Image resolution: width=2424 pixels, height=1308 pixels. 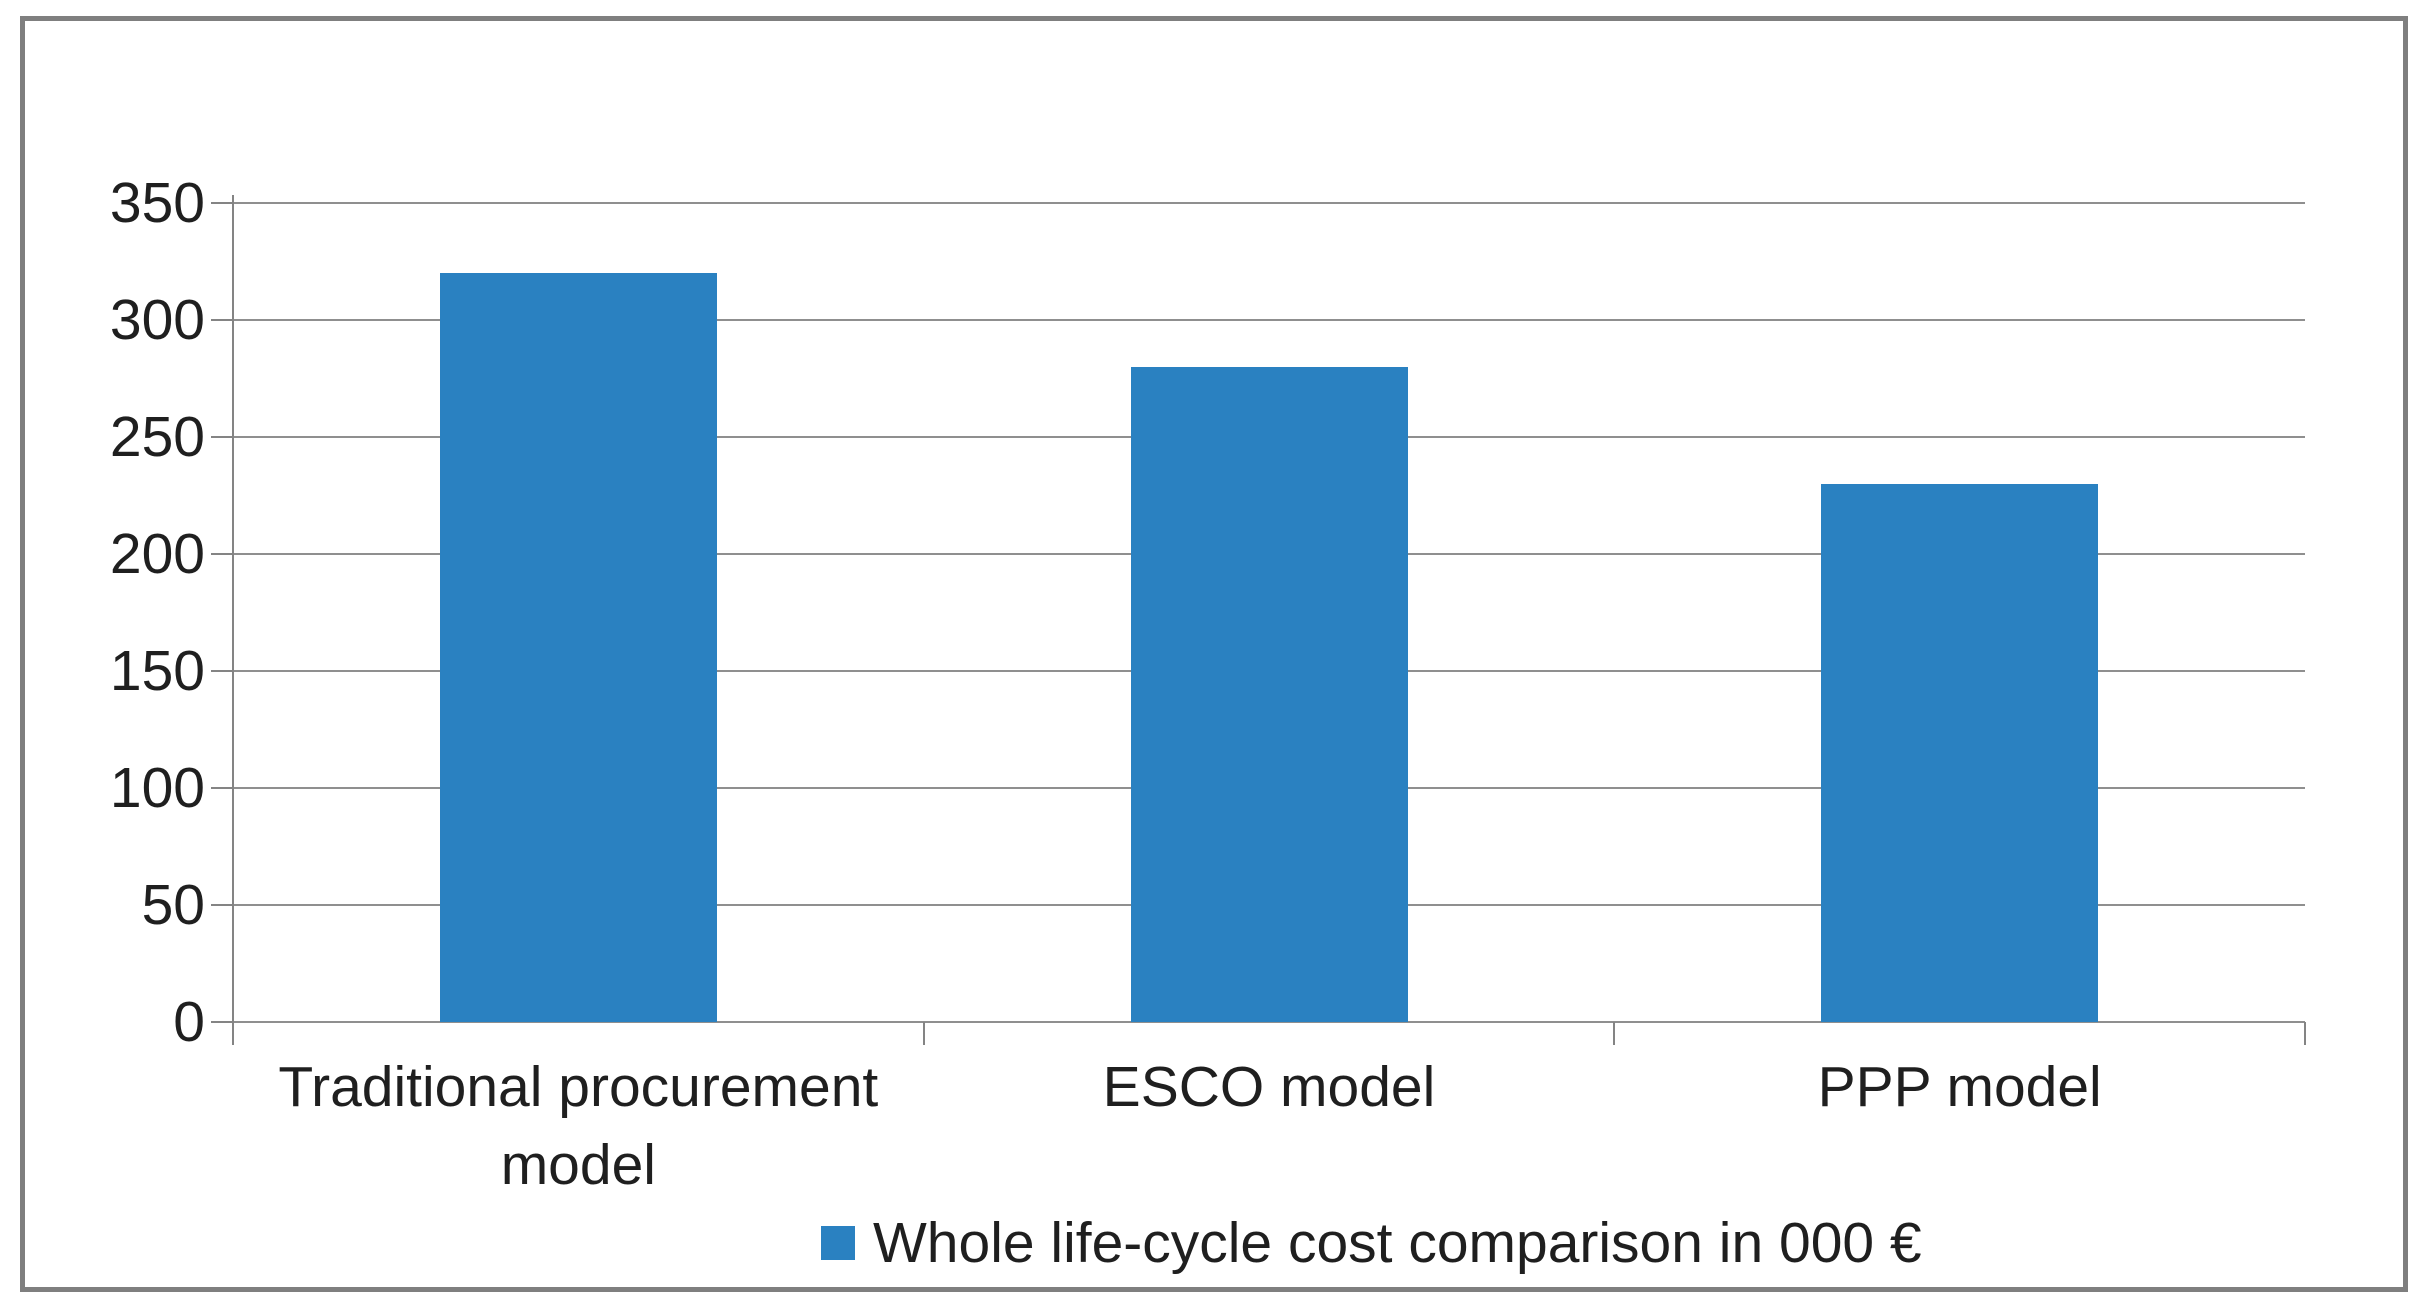 I want to click on category-label: ESCO model, so click(x=1269, y=1087).